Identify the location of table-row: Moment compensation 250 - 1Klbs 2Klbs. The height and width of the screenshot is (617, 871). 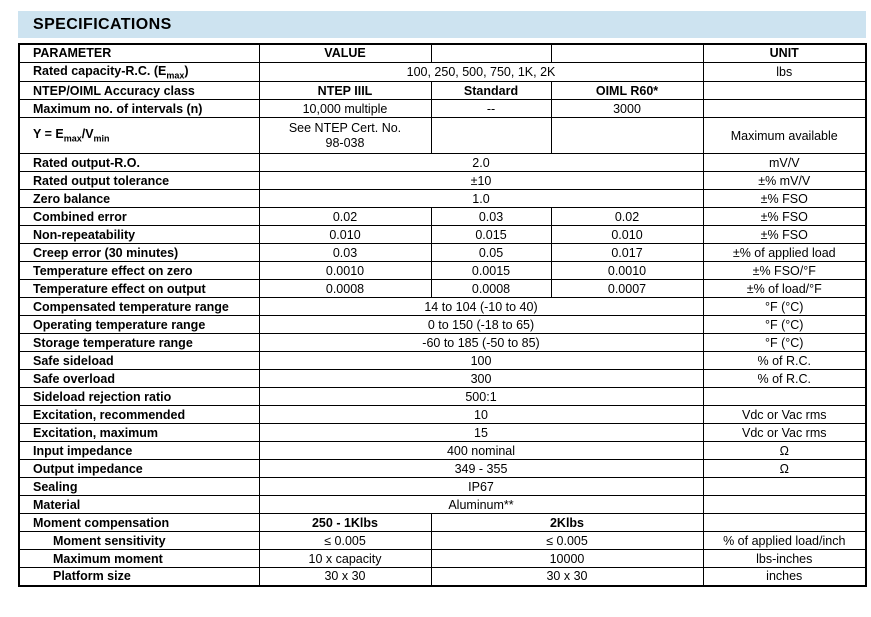
(442, 523).